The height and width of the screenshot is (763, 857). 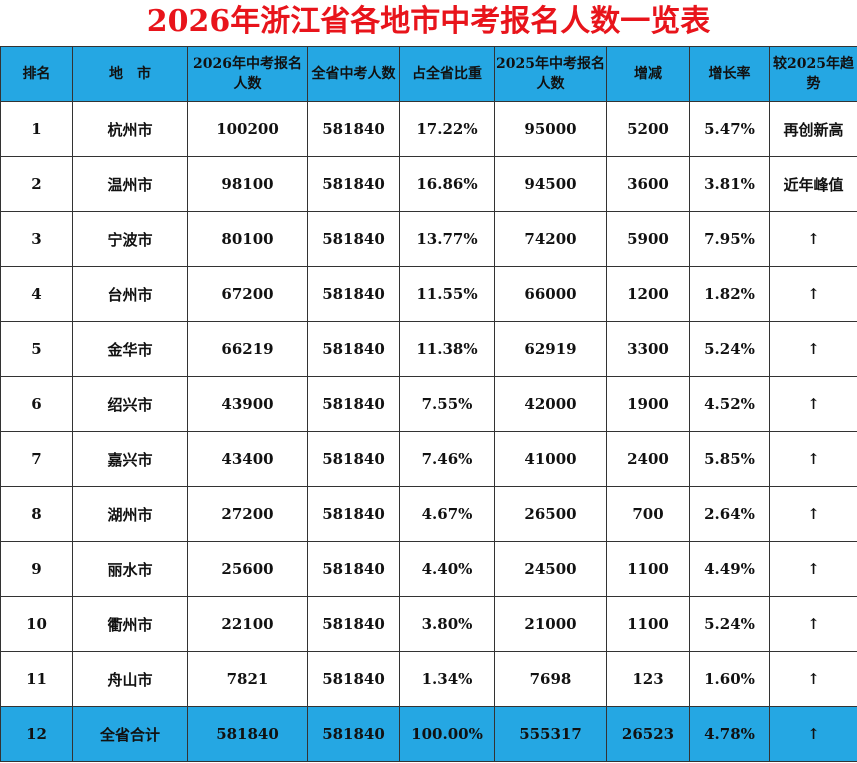 I want to click on share-cell: 16.86%, so click(x=447, y=184).